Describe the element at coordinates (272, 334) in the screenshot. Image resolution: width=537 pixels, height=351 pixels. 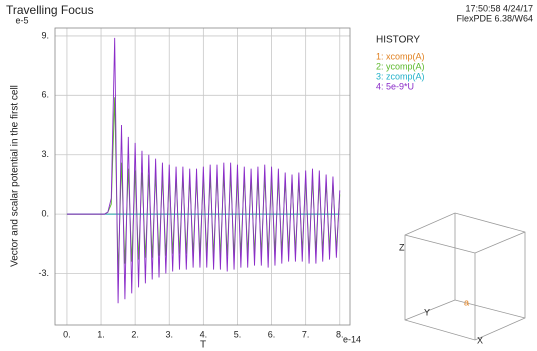
I see `x-tick-label: 6.` at that location.